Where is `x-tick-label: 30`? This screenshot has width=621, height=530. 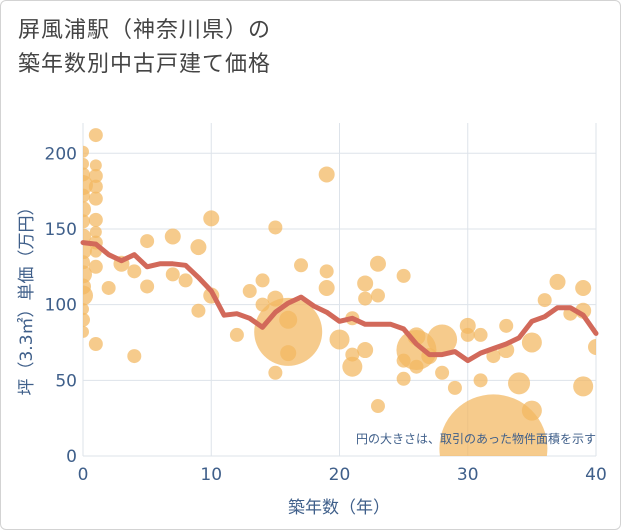 x-tick-label: 30 is located at coordinates (468, 475).